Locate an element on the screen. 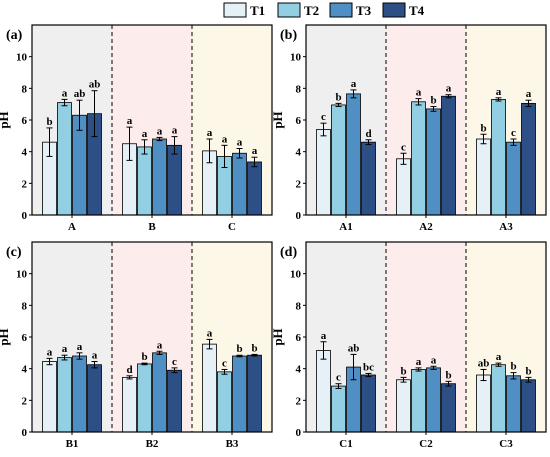  x-tick-label: C1 is located at coordinates (345, 444).